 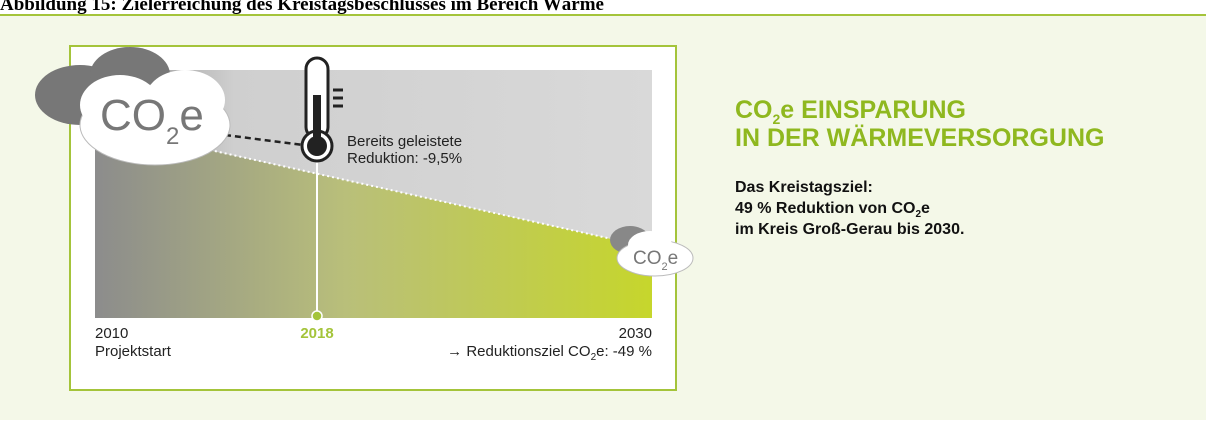 I want to click on cloud-large, so click(x=133, y=106).